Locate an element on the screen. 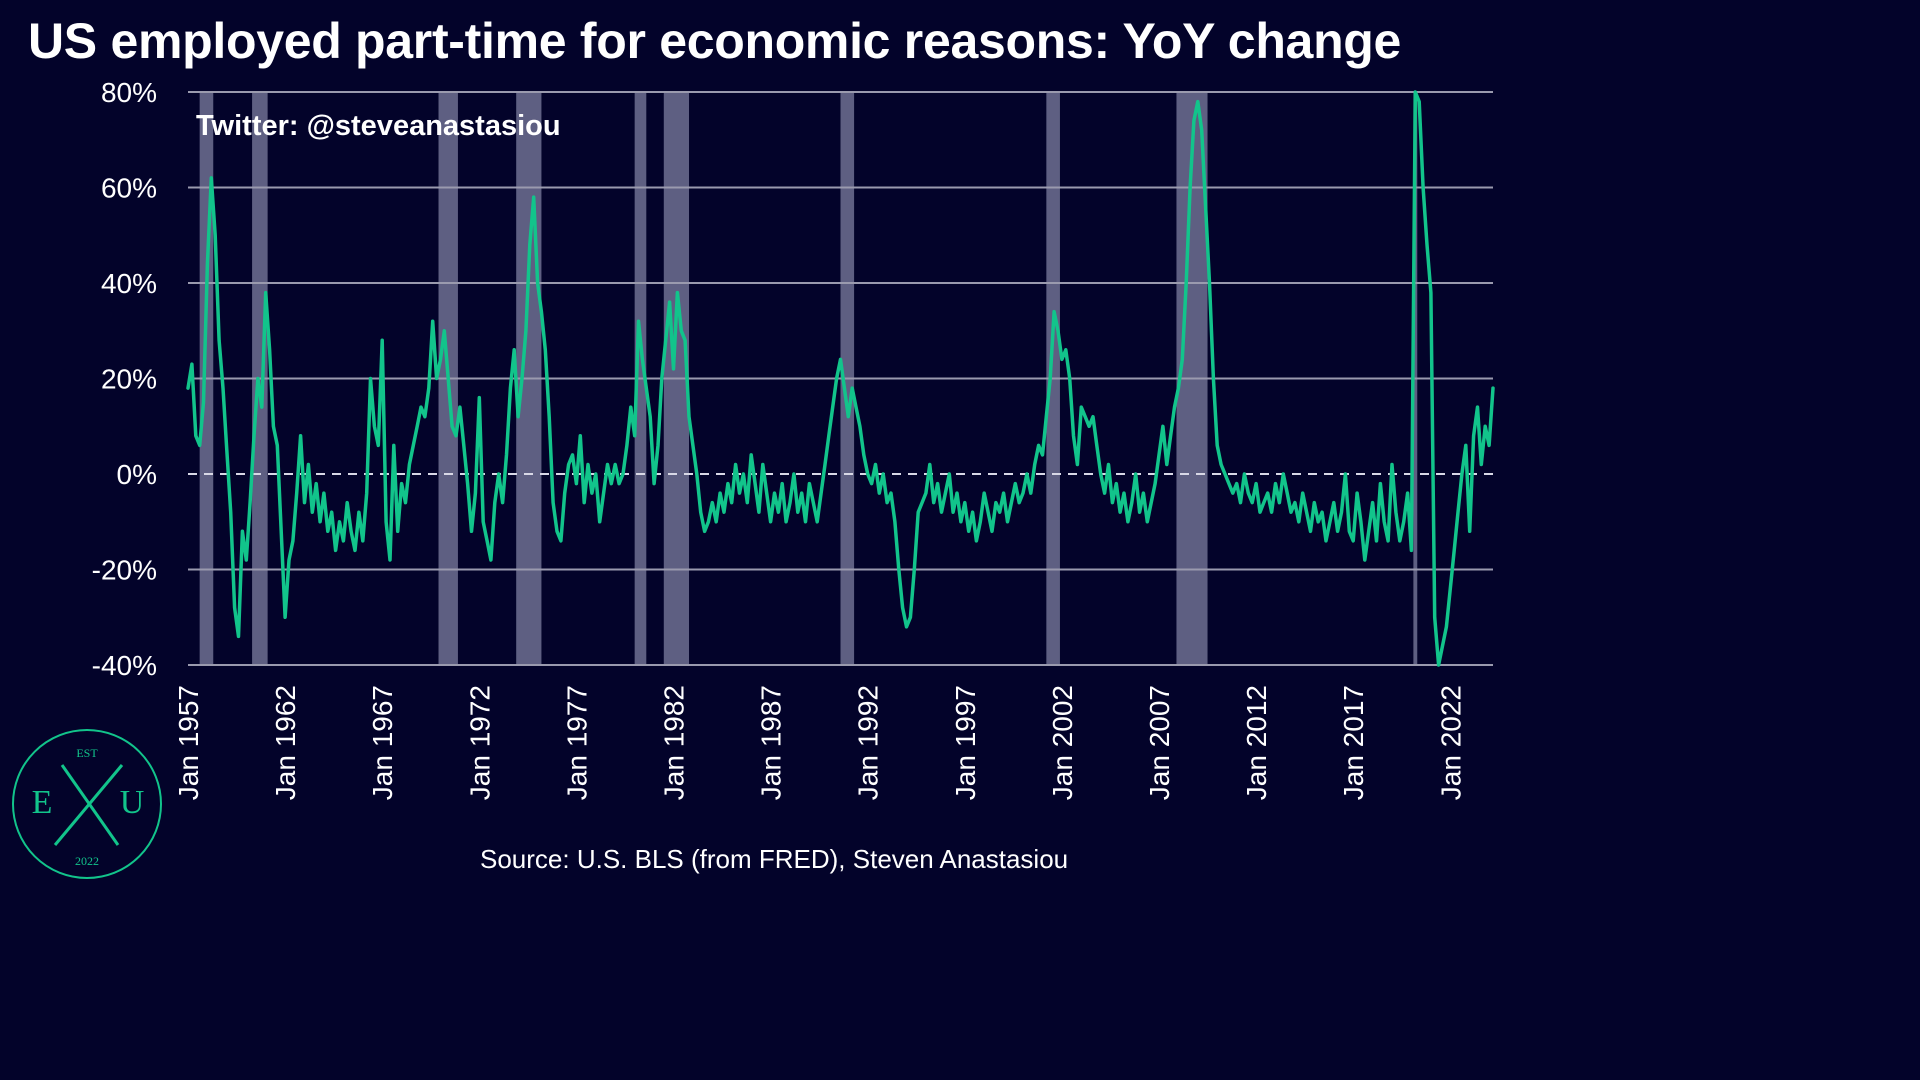 The height and width of the screenshot is (1080, 1920). y-axis-ticks: -40% -20% 0% 20% 40% 60% 80% is located at coordinates (124, 379).